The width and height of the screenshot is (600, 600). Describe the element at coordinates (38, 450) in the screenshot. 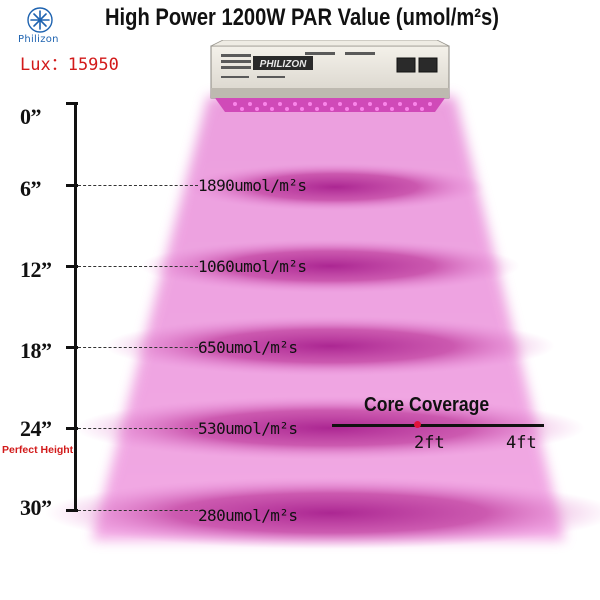

I see `perfect-height-label: Perfect Height` at that location.